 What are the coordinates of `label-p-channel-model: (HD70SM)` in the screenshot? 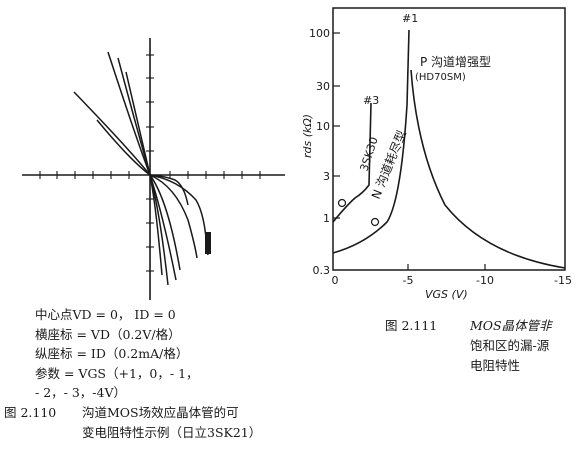 It's located at (440, 77).